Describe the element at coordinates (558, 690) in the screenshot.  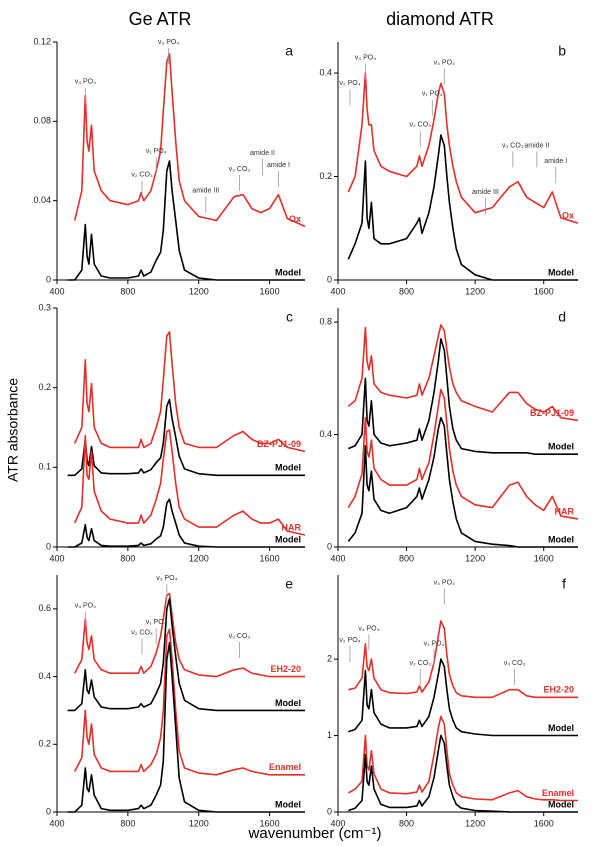
I see `series-label: EH2-20` at that location.